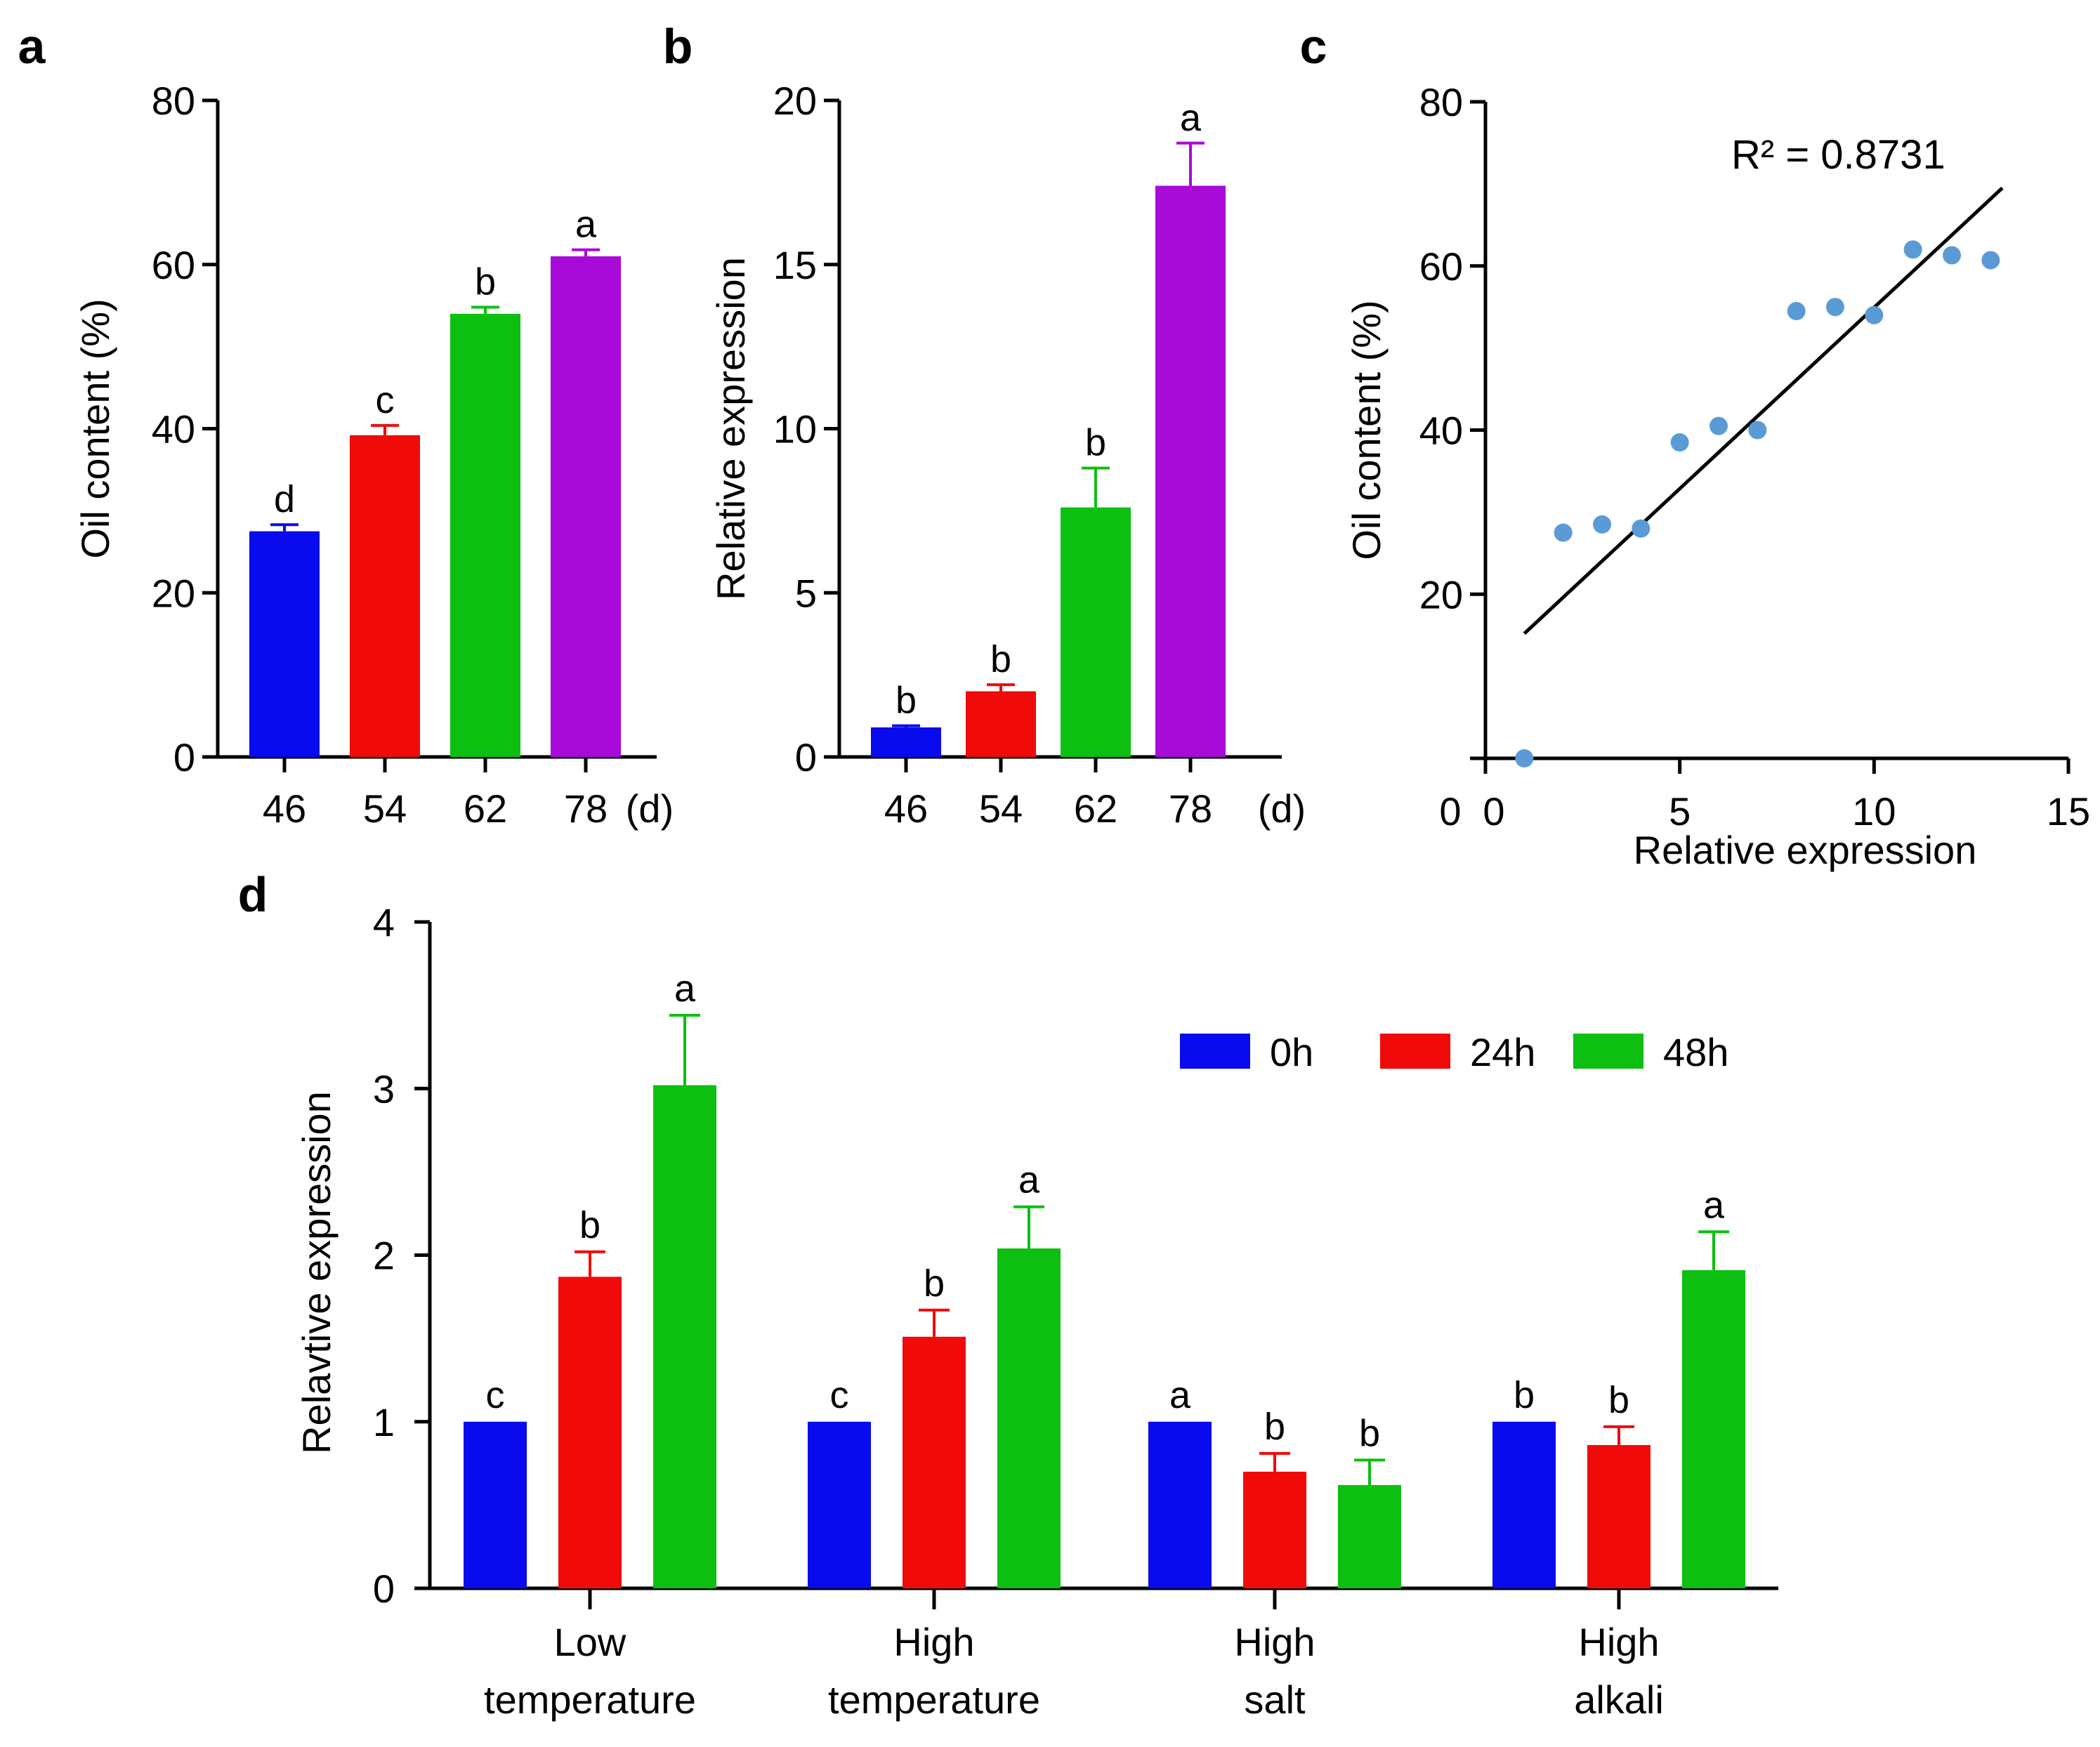 This screenshot has width=2100, height=1747. Describe the element at coordinates (1619, 1699) in the screenshot. I see `panel-d-x-tick-label: alkali` at that location.